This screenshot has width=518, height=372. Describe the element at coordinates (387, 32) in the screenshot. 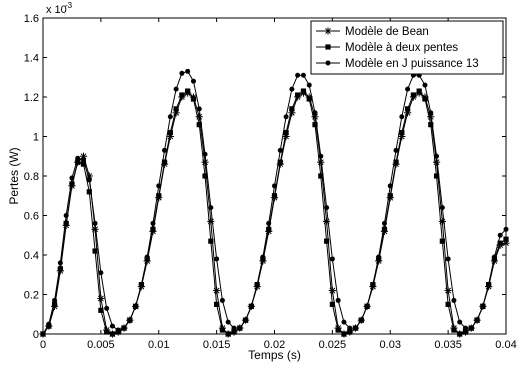

I see `legend-label: Modèle de Bean` at that location.